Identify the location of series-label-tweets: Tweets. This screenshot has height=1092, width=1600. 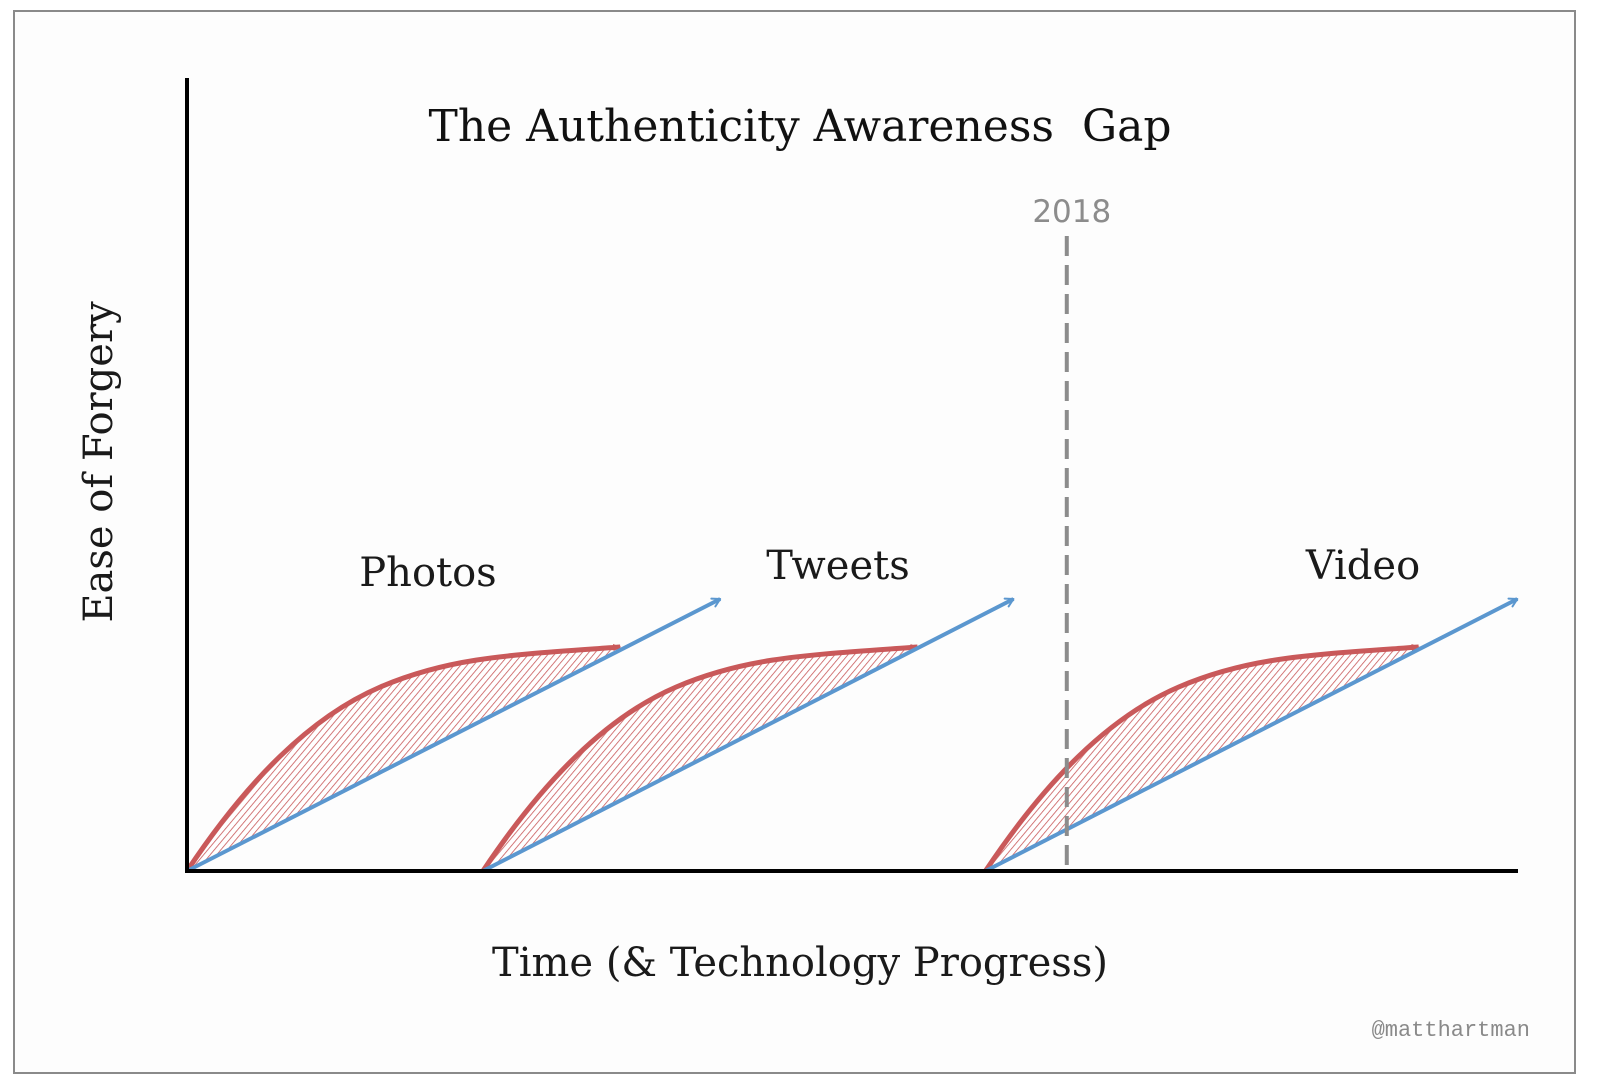
(837, 566).